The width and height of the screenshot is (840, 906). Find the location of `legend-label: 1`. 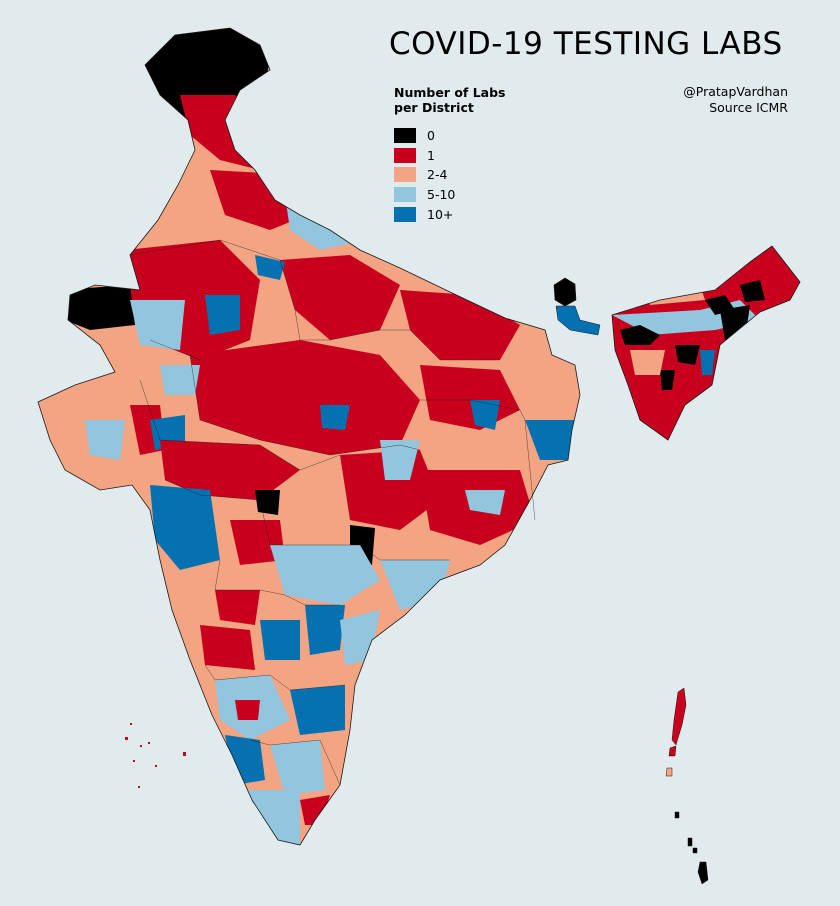

legend-label: 1 is located at coordinates (431, 155).